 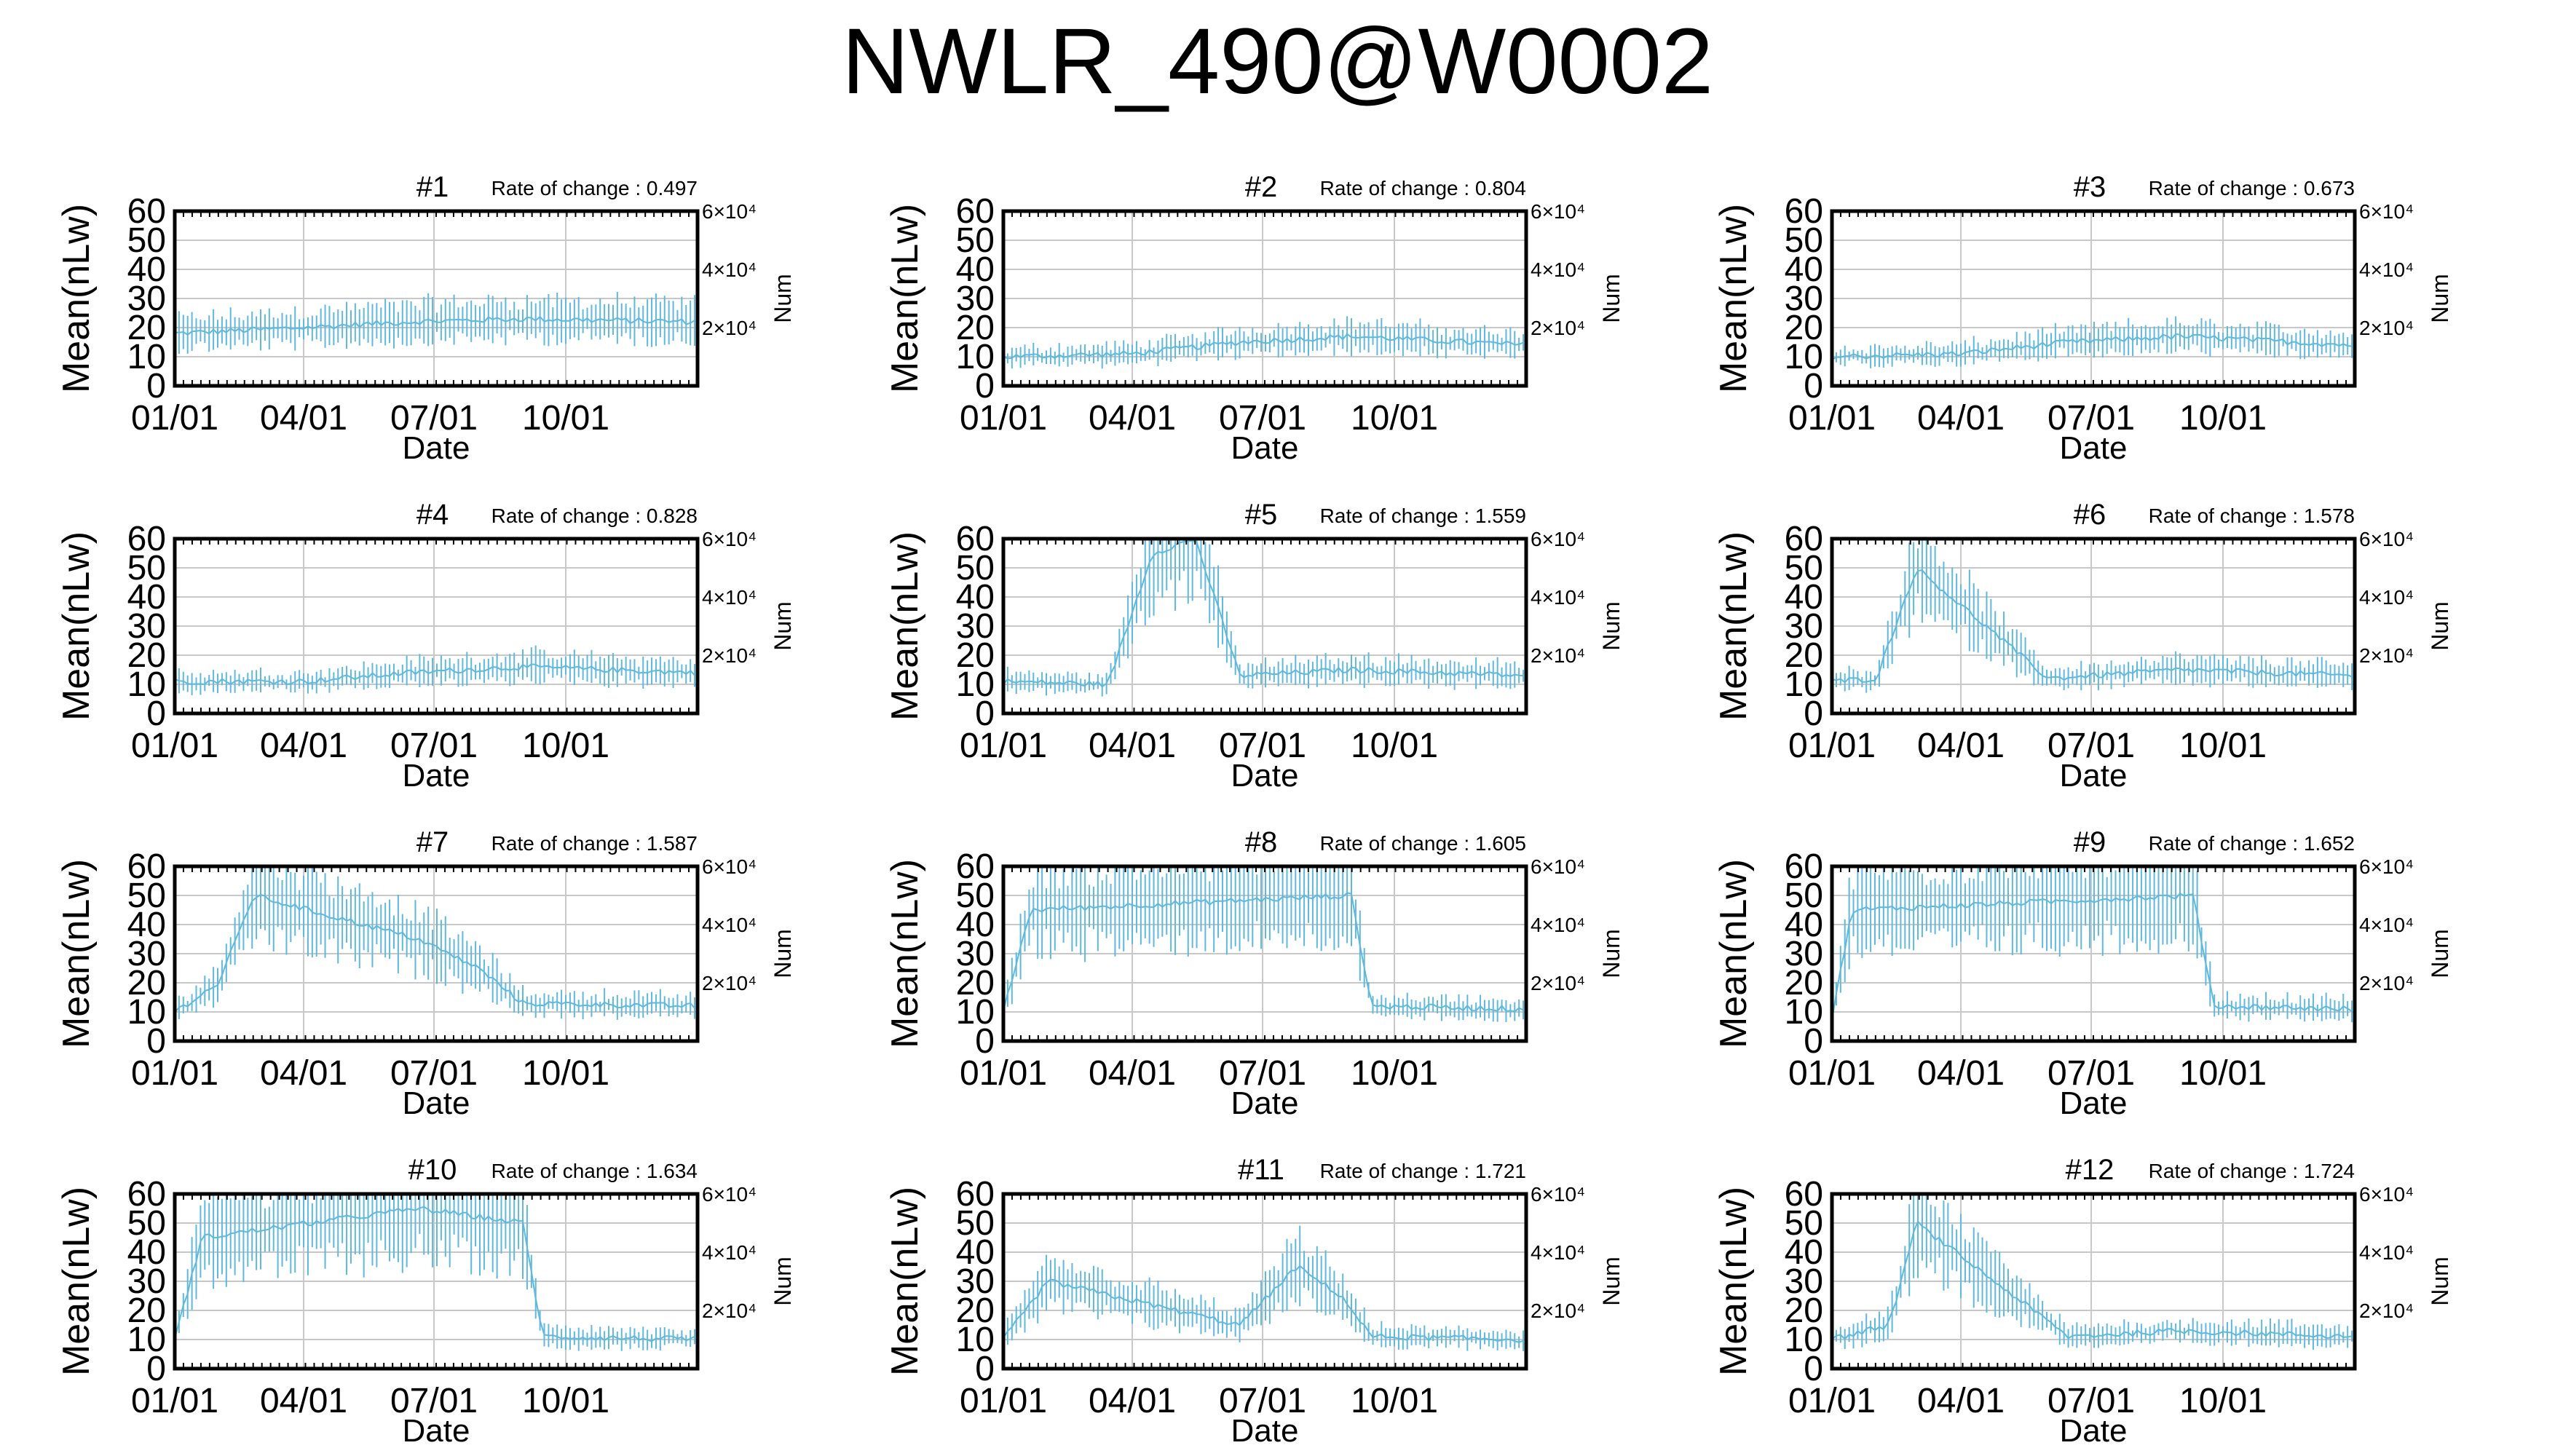 What do you see at coordinates (594, 843) in the screenshot?
I see `rate-of-change-label: Rate of change : 1.587` at bounding box center [594, 843].